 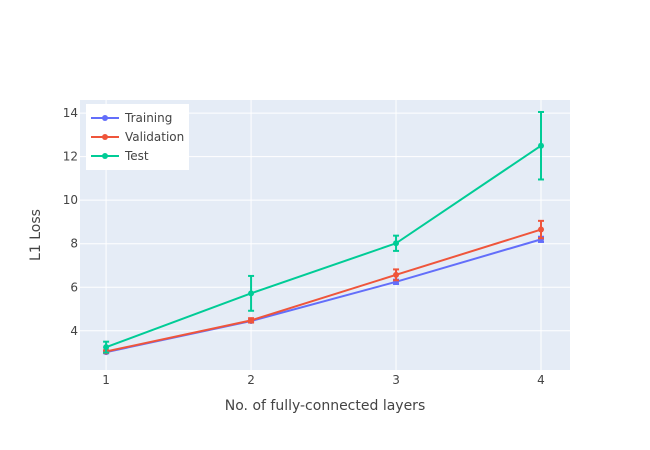 What do you see at coordinates (74, 287) in the screenshot?
I see `y-tick-label: 6` at bounding box center [74, 287].